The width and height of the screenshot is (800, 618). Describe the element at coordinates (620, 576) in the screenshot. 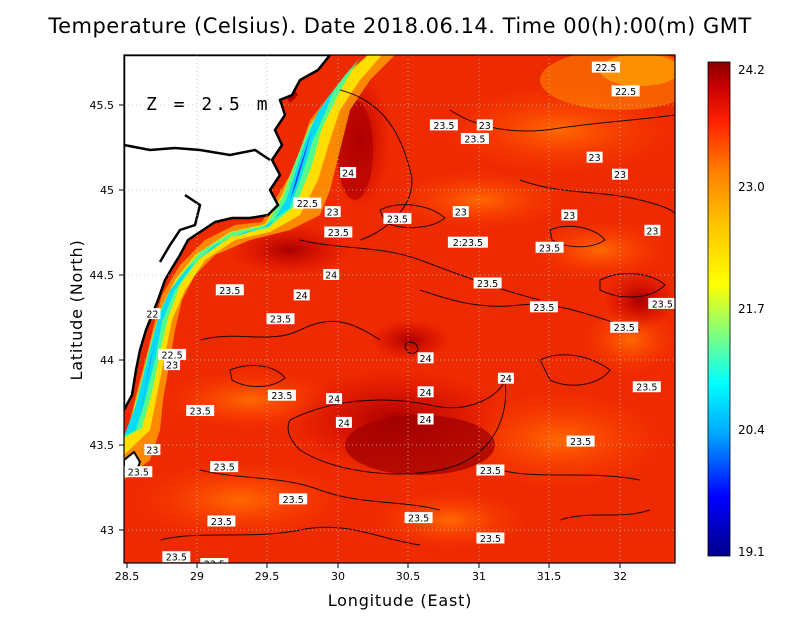

I see `x-tick-label: 32` at that location.